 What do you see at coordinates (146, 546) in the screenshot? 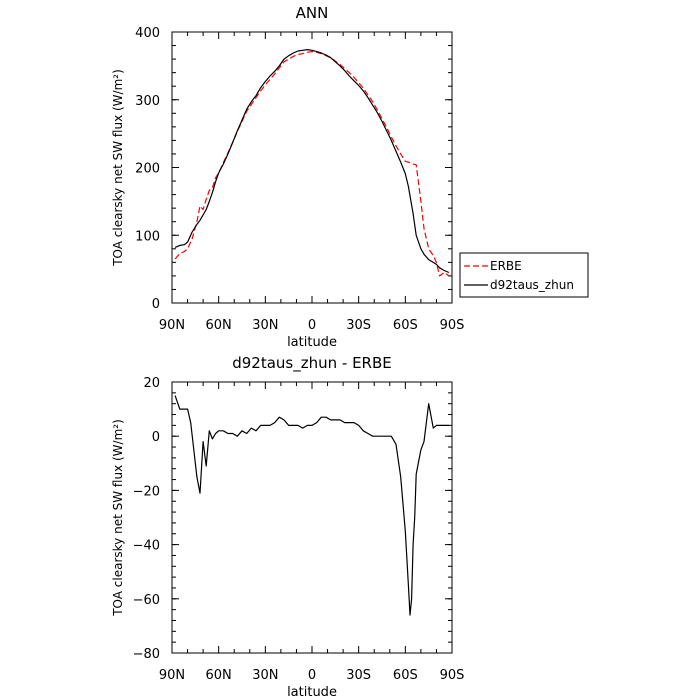
I see `bottom-y-tick-label: −40` at bounding box center [146, 546].